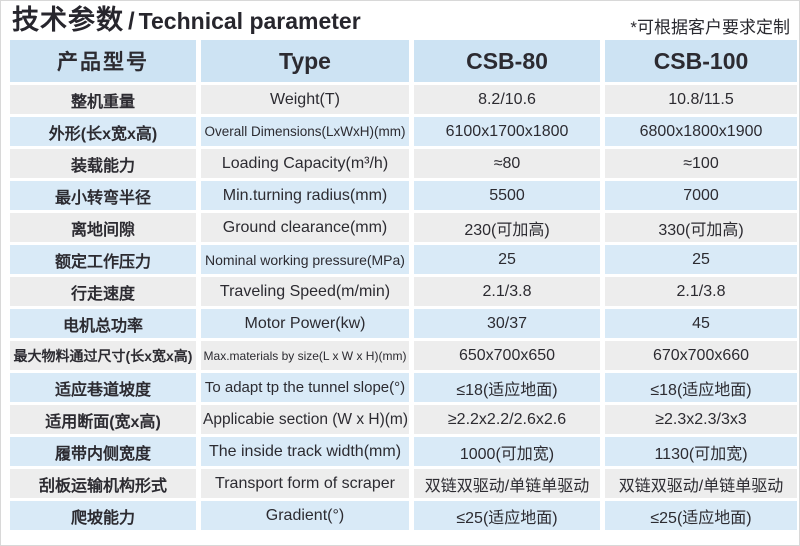 The image size is (800, 546). Describe the element at coordinates (103, 419) in the screenshot. I see `spec-name-zh: 适用断面(宽x高)` at that location.